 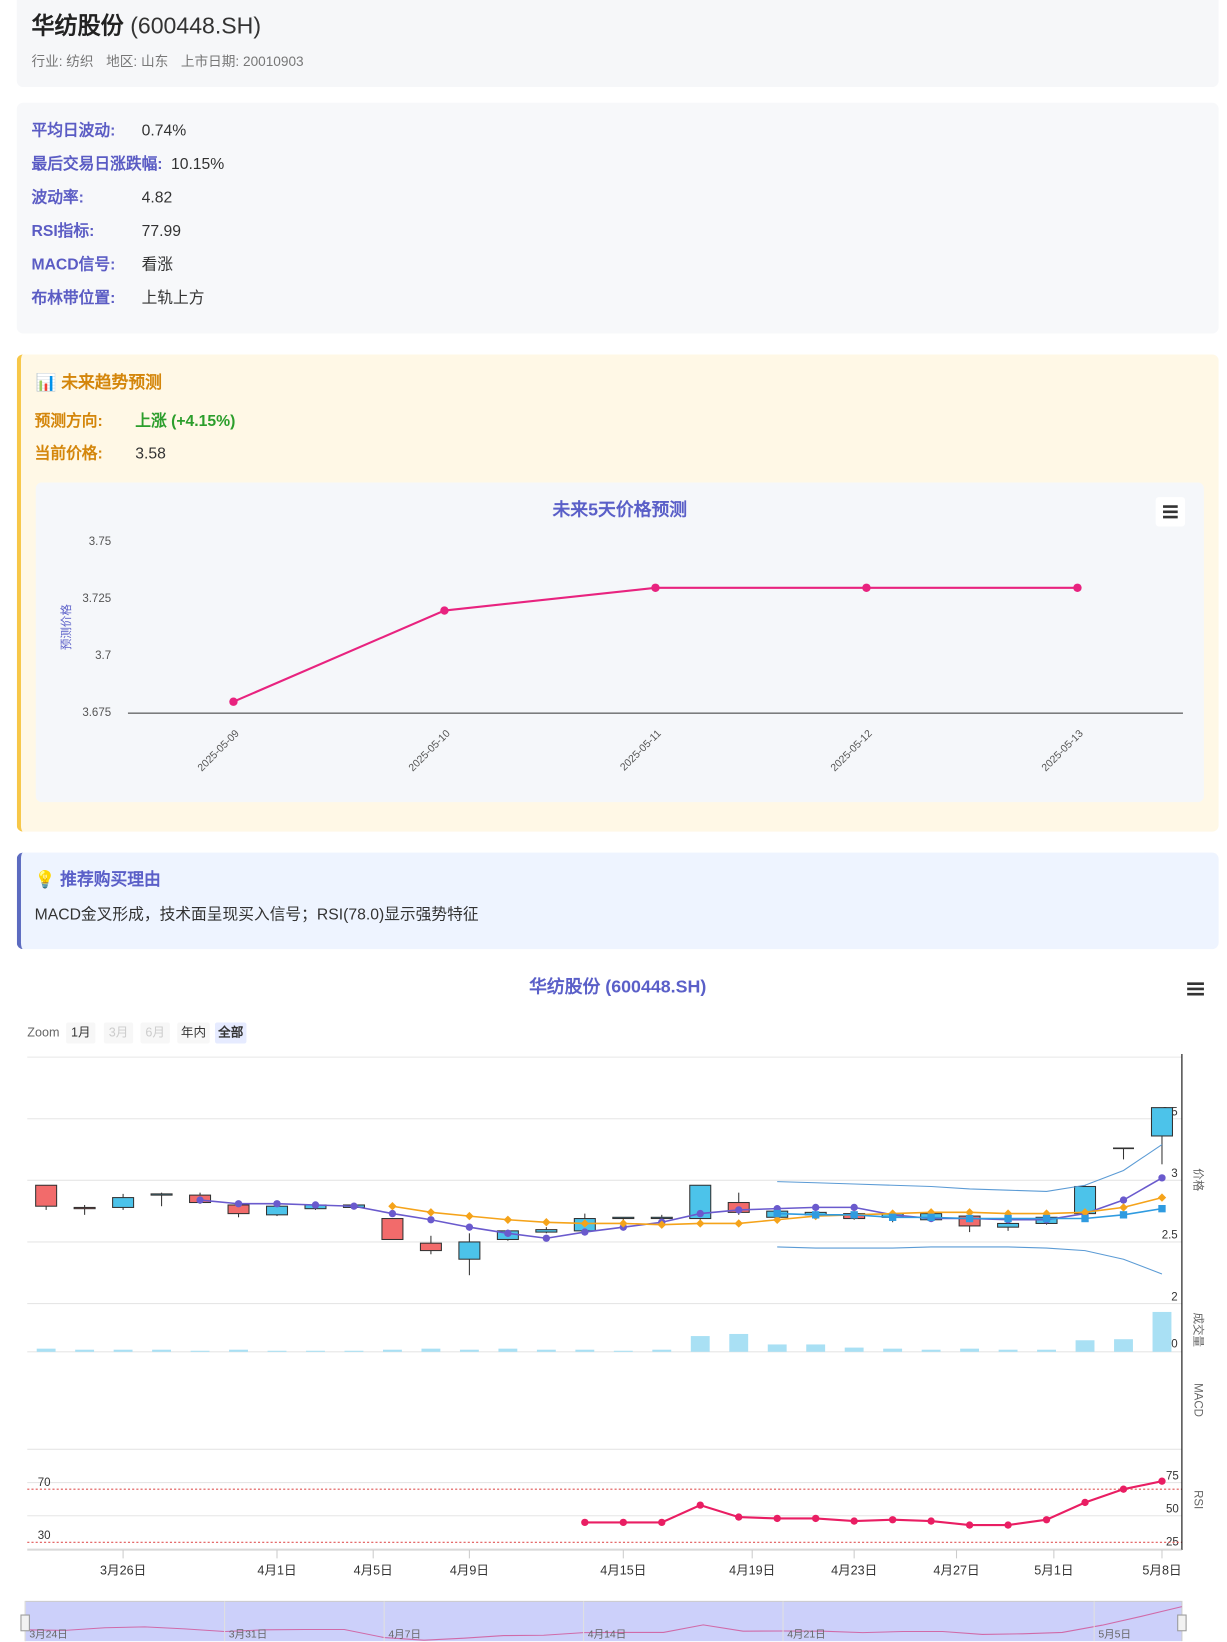 I want to click on chart-title: 华纺股份 (600448.SH), so click(x=617, y=986).